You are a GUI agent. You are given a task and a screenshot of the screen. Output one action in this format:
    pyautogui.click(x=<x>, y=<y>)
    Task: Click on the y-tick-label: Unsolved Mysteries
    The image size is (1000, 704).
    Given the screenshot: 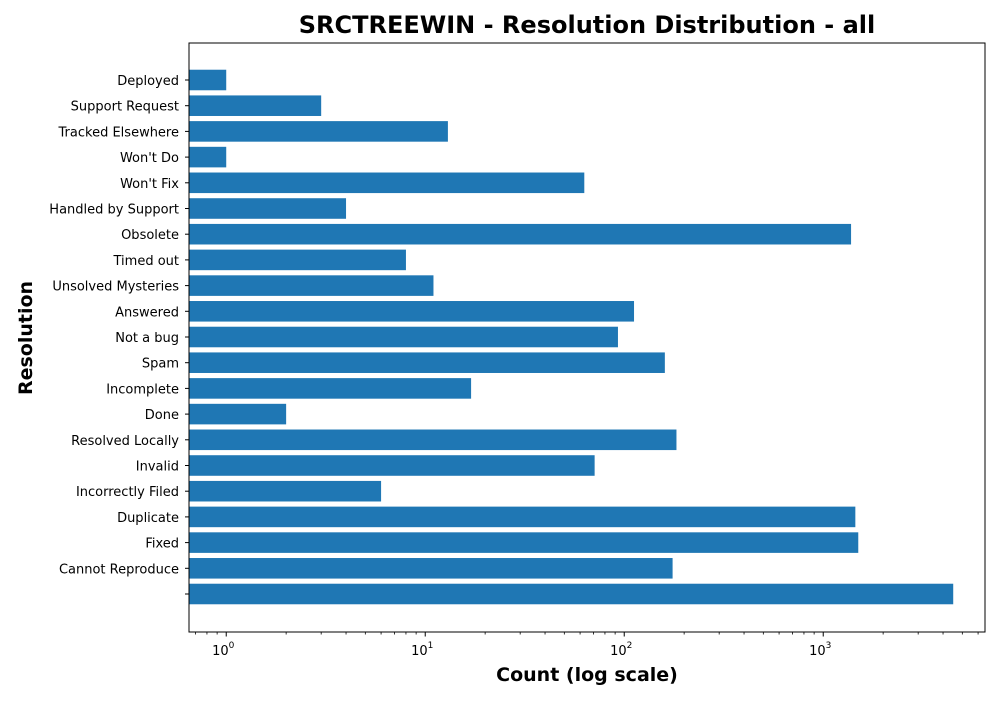 What is the action you would take?
    pyautogui.click(x=115, y=287)
    